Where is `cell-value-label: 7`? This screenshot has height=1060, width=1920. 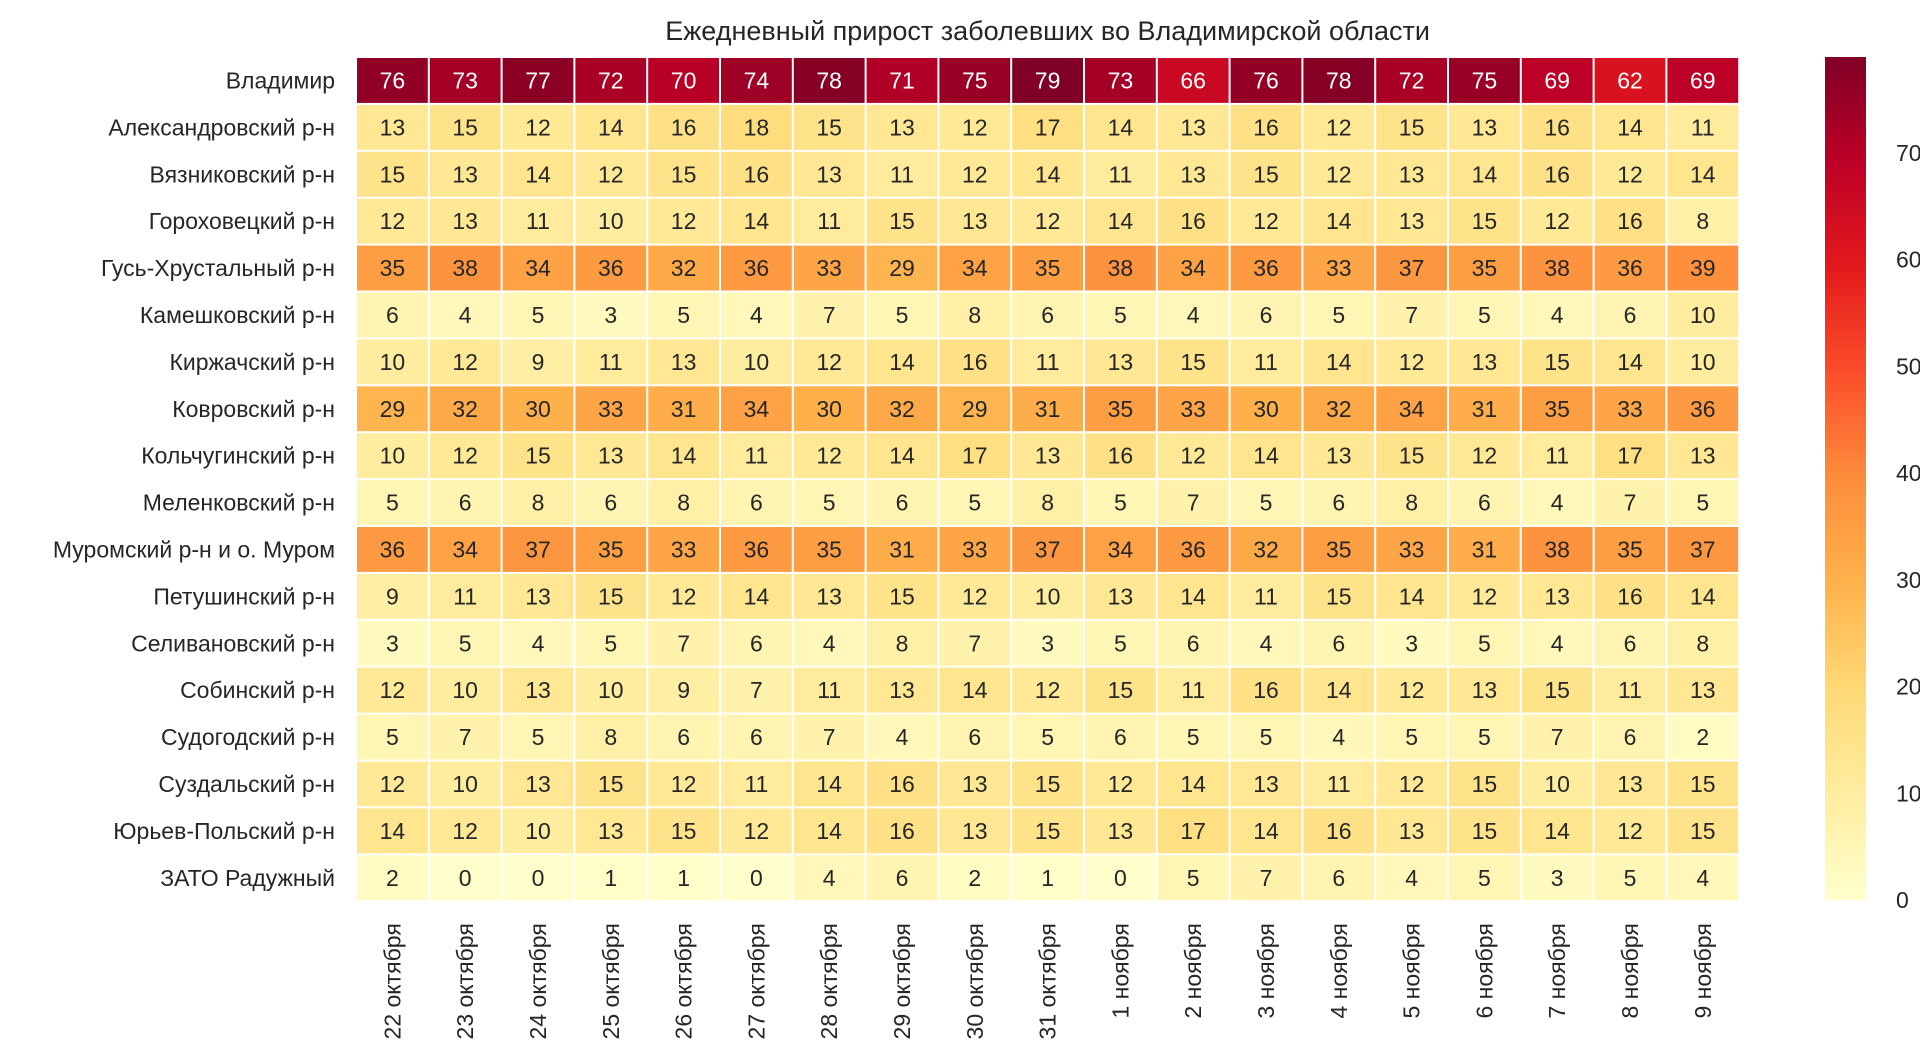 cell-value-label: 7 is located at coordinates (465, 737).